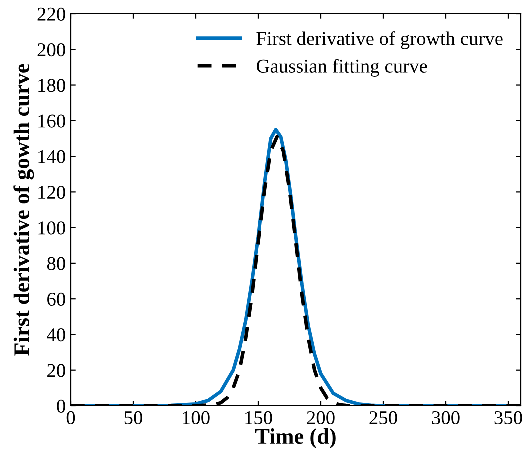 The height and width of the screenshot is (454, 523). Describe the element at coordinates (296, 438) in the screenshot. I see `x-axis-title: Time (d)` at that location.